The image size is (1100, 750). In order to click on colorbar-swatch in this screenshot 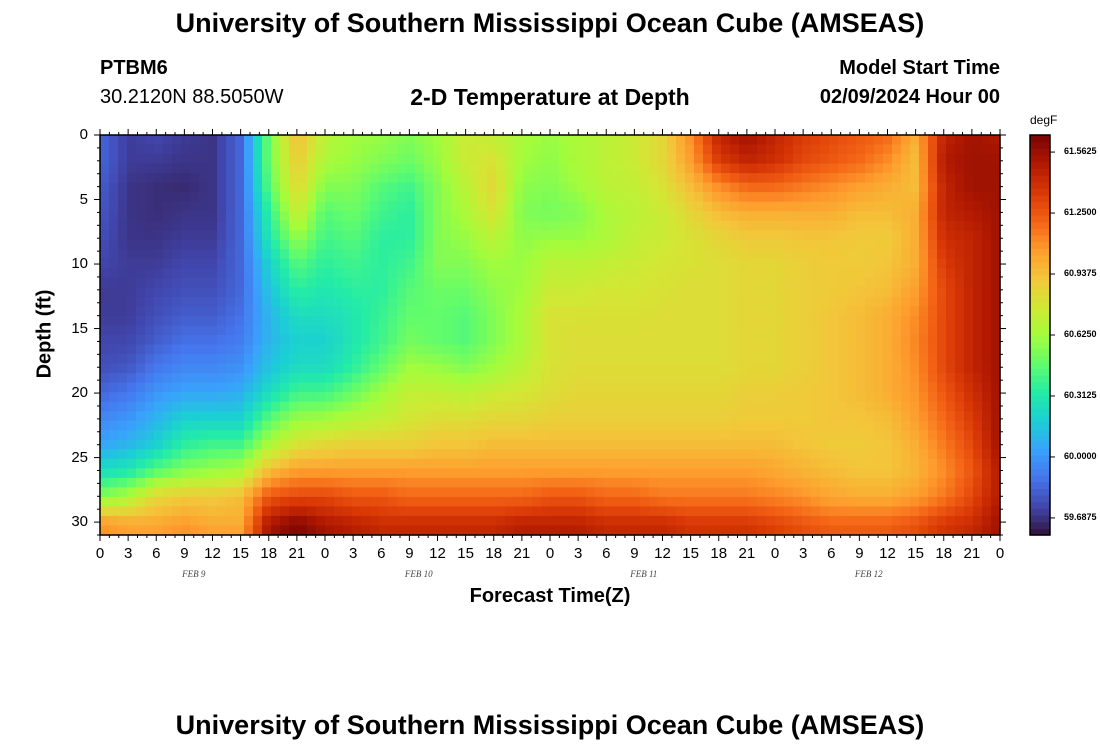, I will do `click(1040, 472)`.